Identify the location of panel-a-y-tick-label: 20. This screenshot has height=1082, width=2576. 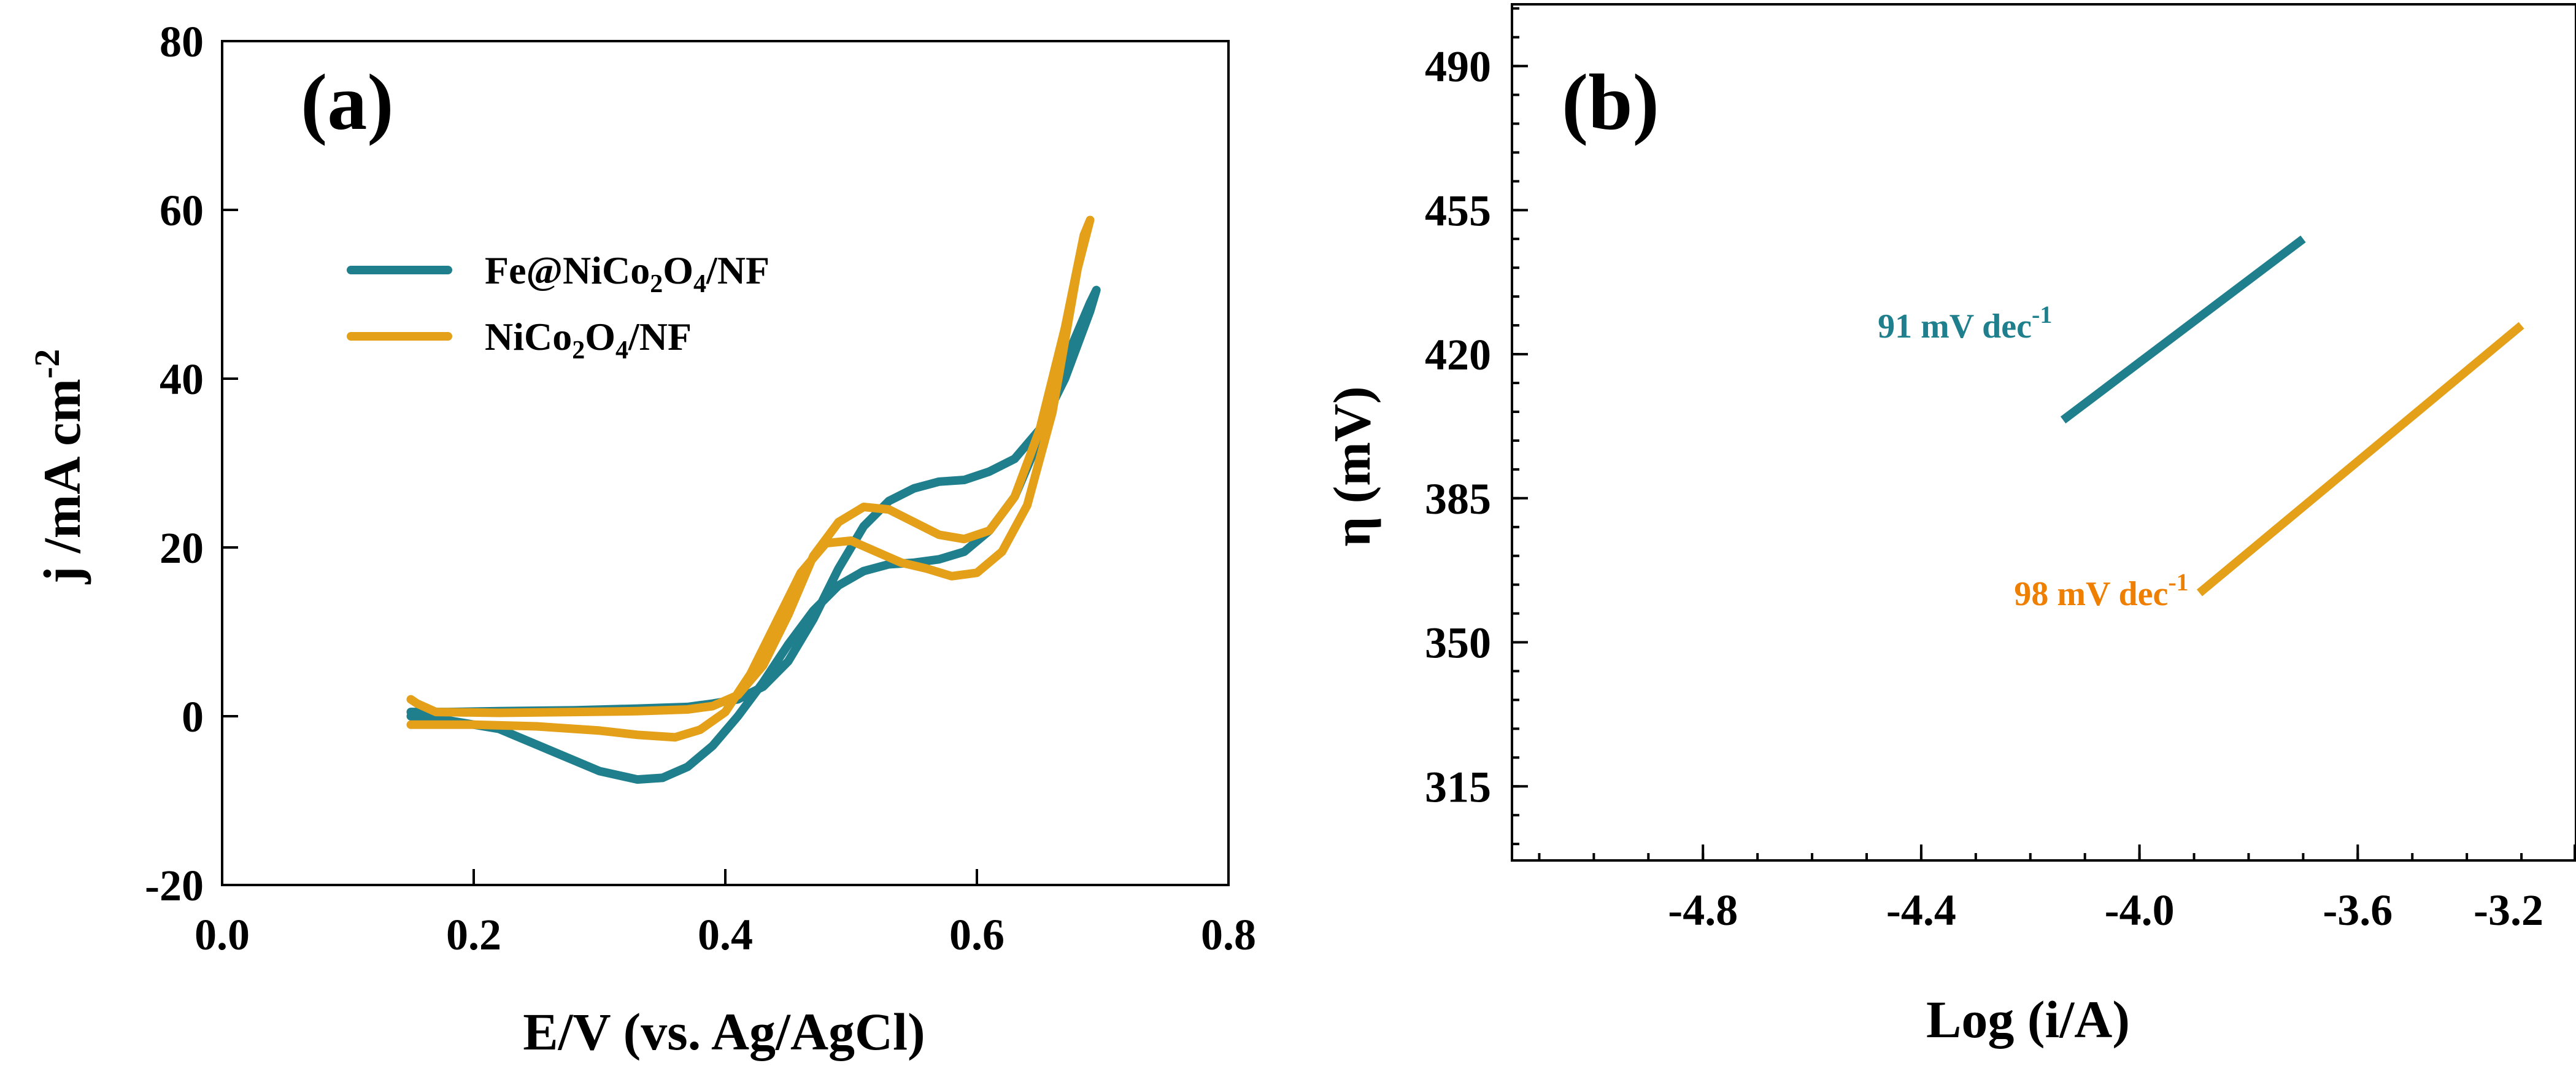
(182, 548).